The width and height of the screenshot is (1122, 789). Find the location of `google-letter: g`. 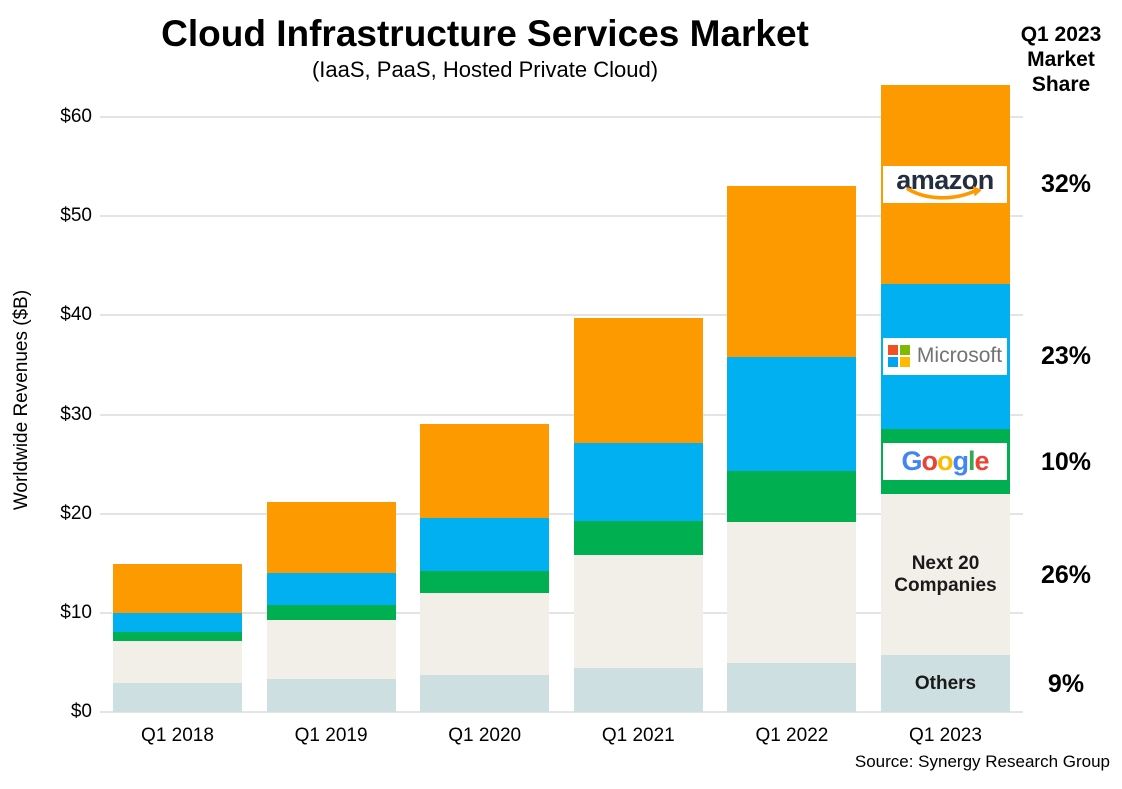

google-letter: g is located at coordinates (960, 461).